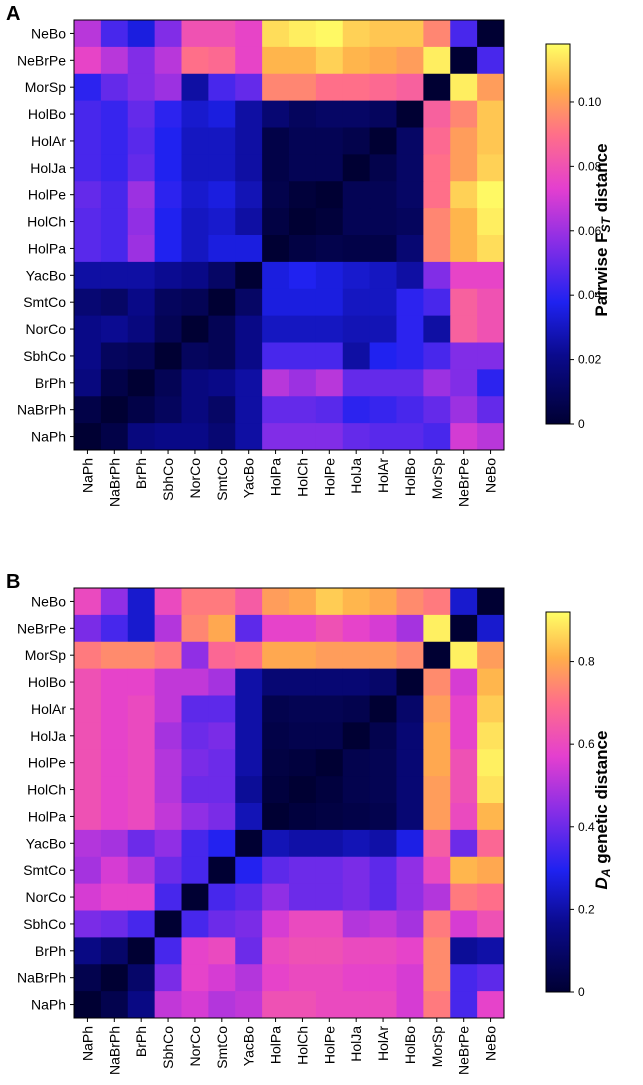 This screenshot has width=643, height=1085. Describe the element at coordinates (590, 102) in the screenshot. I see `colorbar-tick-label: 0.10` at that location.